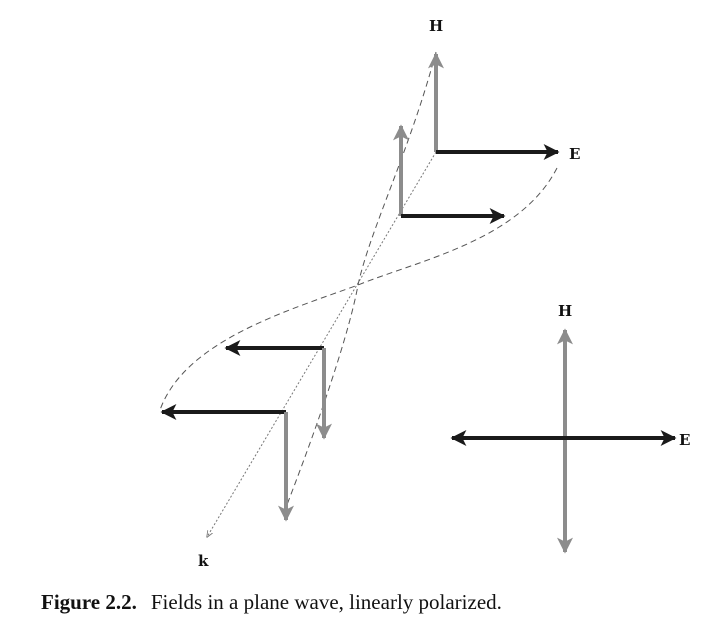 Image resolution: width=713 pixels, height=633 pixels. I want to click on k-label: k, so click(203, 561).